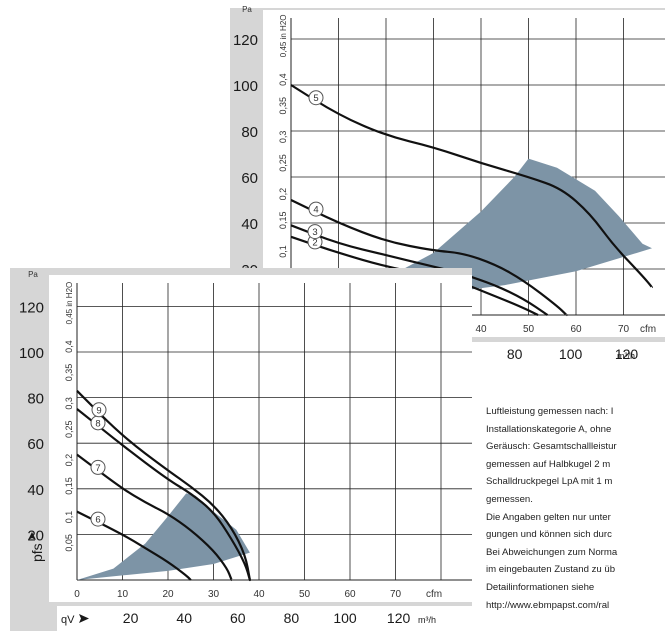 This screenshot has width=665, height=631. I want to click on y-axis-arrow, so click(32, 536).